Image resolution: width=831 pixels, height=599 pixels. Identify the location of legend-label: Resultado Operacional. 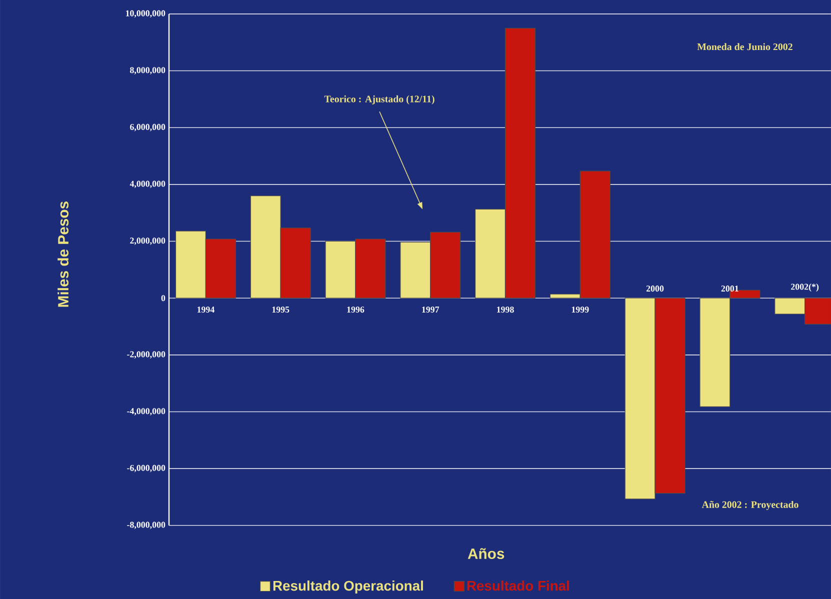
(348, 587).